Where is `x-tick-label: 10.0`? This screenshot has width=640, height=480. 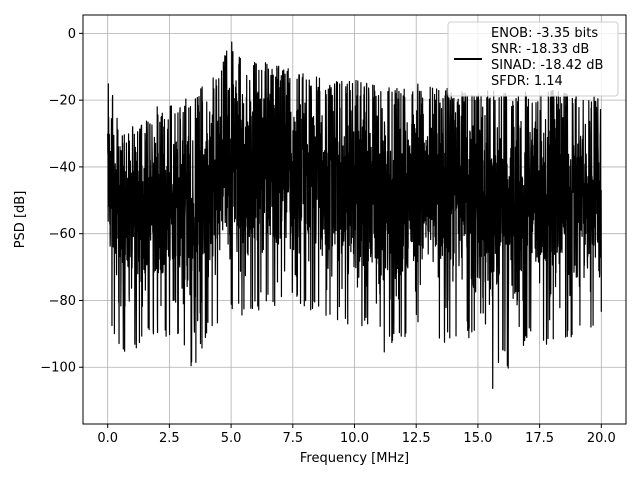
x-tick-label: 10.0 is located at coordinates (354, 438).